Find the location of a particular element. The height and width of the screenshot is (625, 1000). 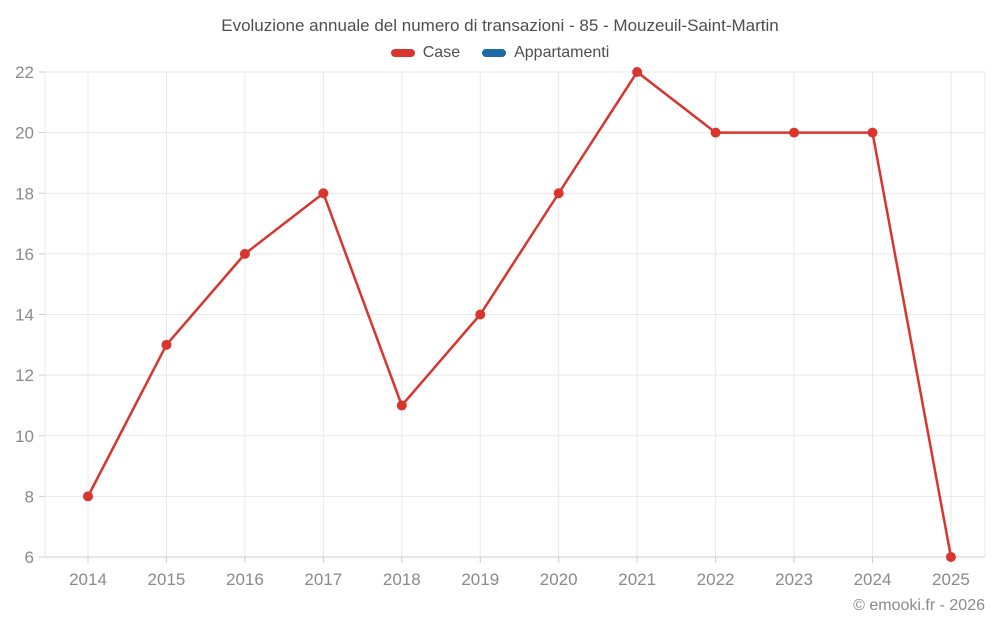

x-tick-label: 2020 is located at coordinates (559, 579).